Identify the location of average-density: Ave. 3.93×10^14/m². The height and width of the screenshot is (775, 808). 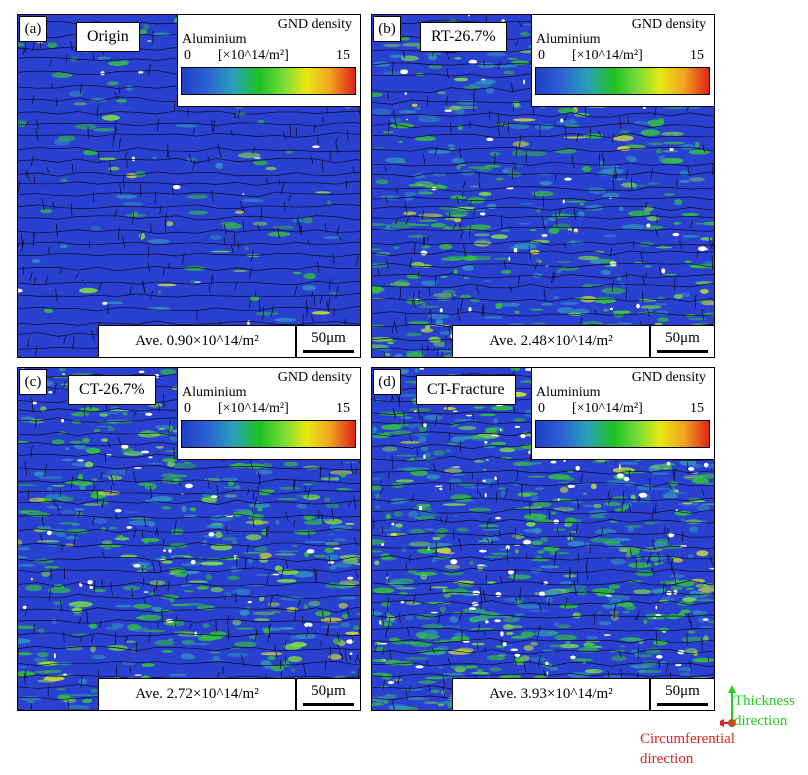
(551, 694).